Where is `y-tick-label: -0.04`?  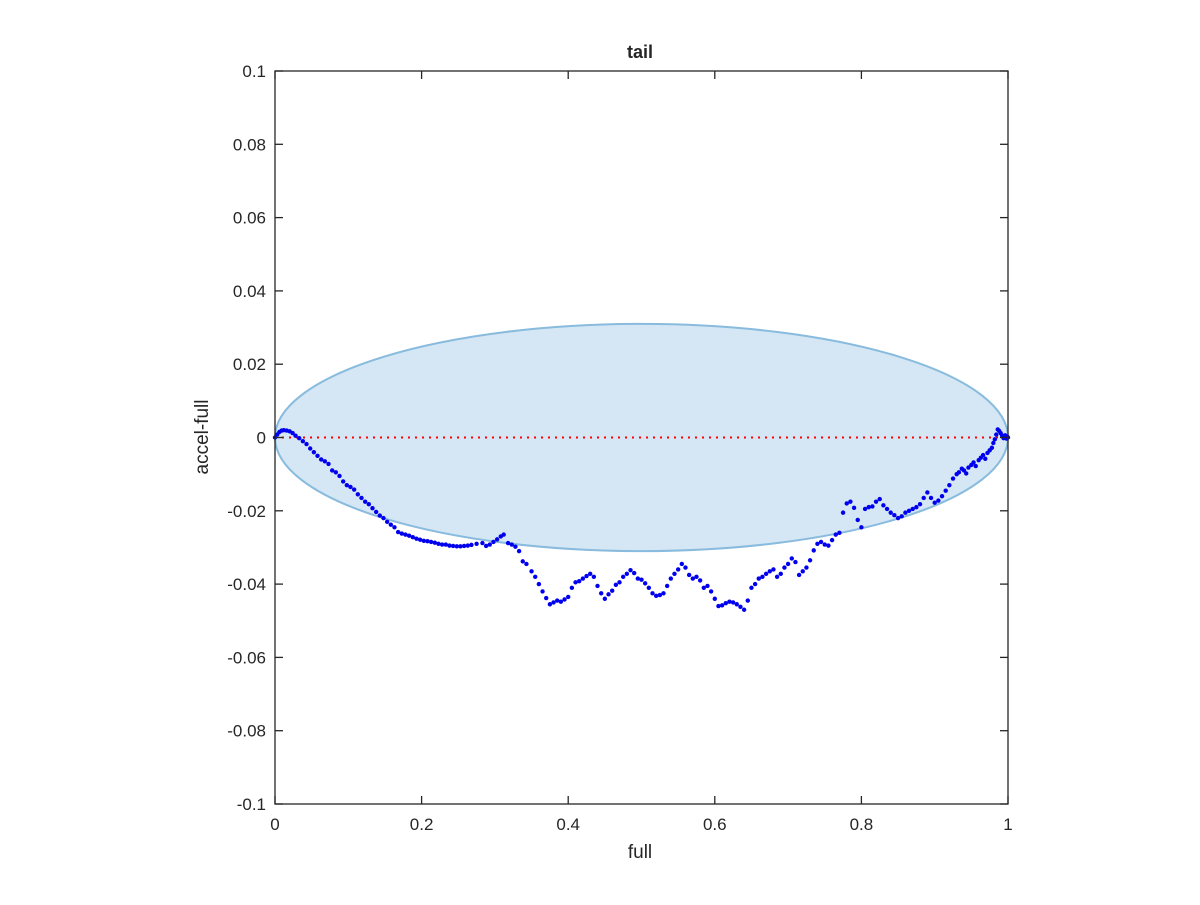 y-tick-label: -0.04 is located at coordinates (246, 584).